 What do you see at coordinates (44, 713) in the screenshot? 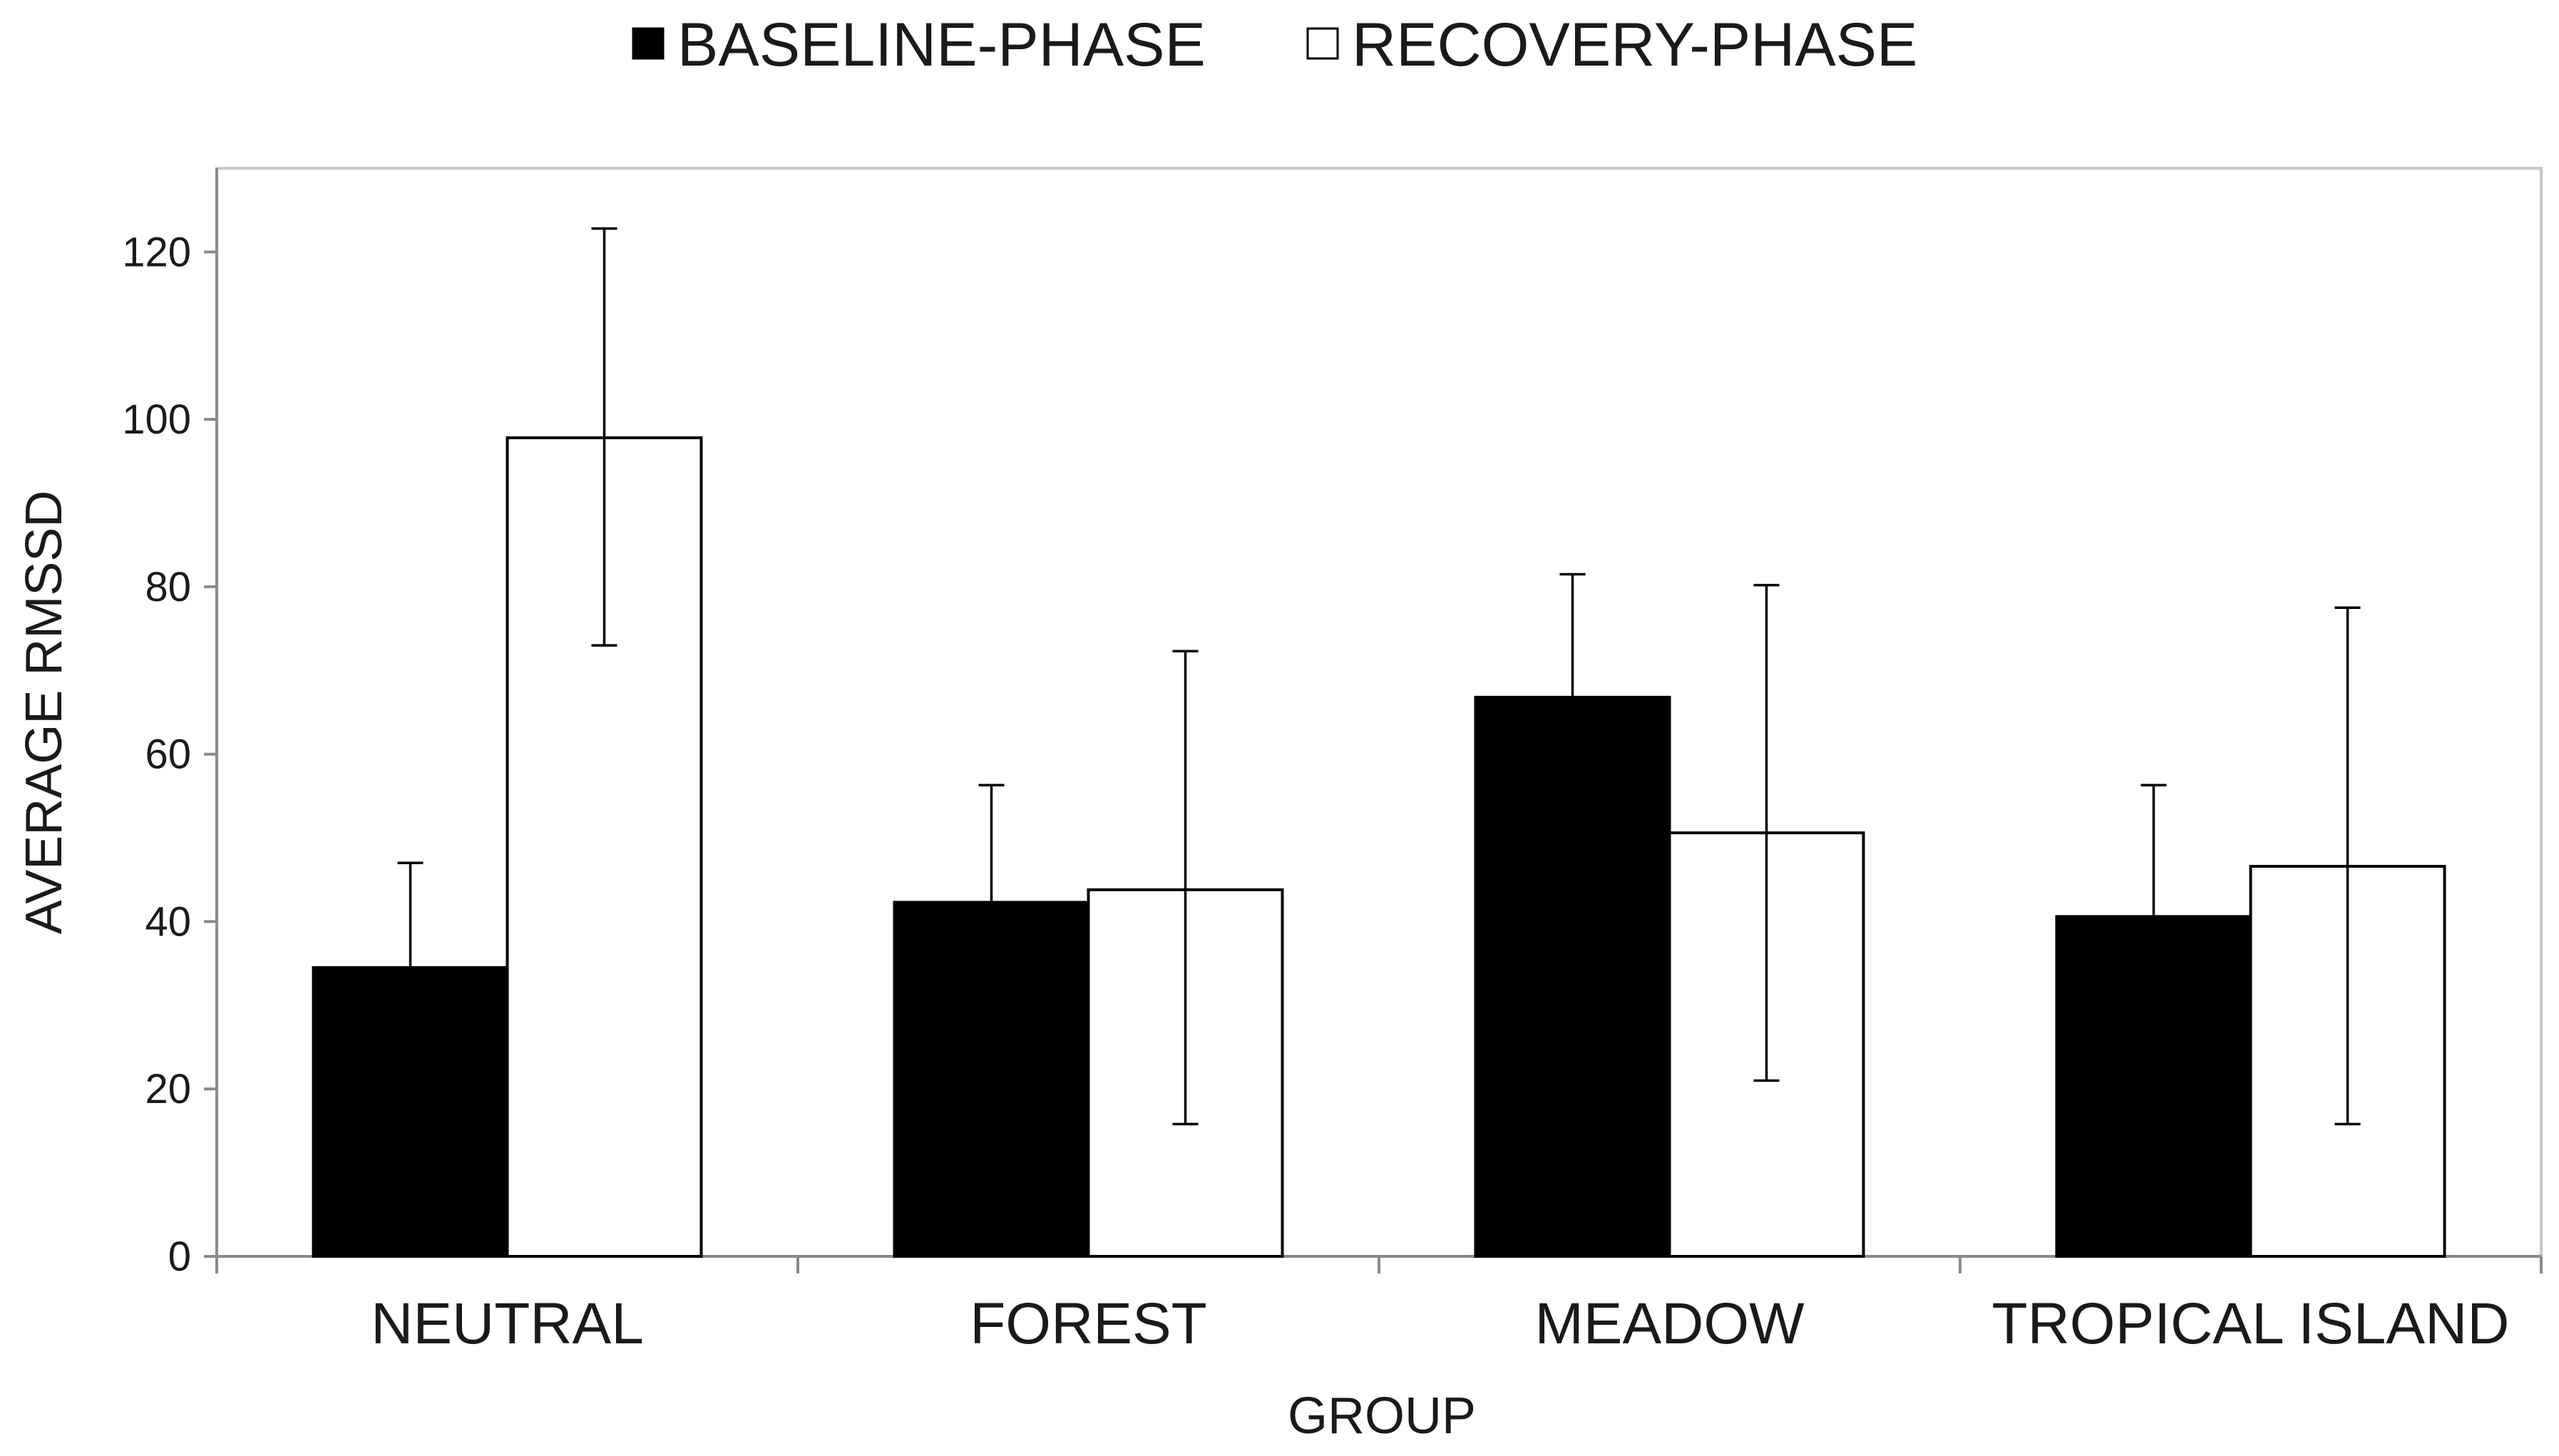
I see `y-axis-title: AVERAGE RMSSD` at bounding box center [44, 713].